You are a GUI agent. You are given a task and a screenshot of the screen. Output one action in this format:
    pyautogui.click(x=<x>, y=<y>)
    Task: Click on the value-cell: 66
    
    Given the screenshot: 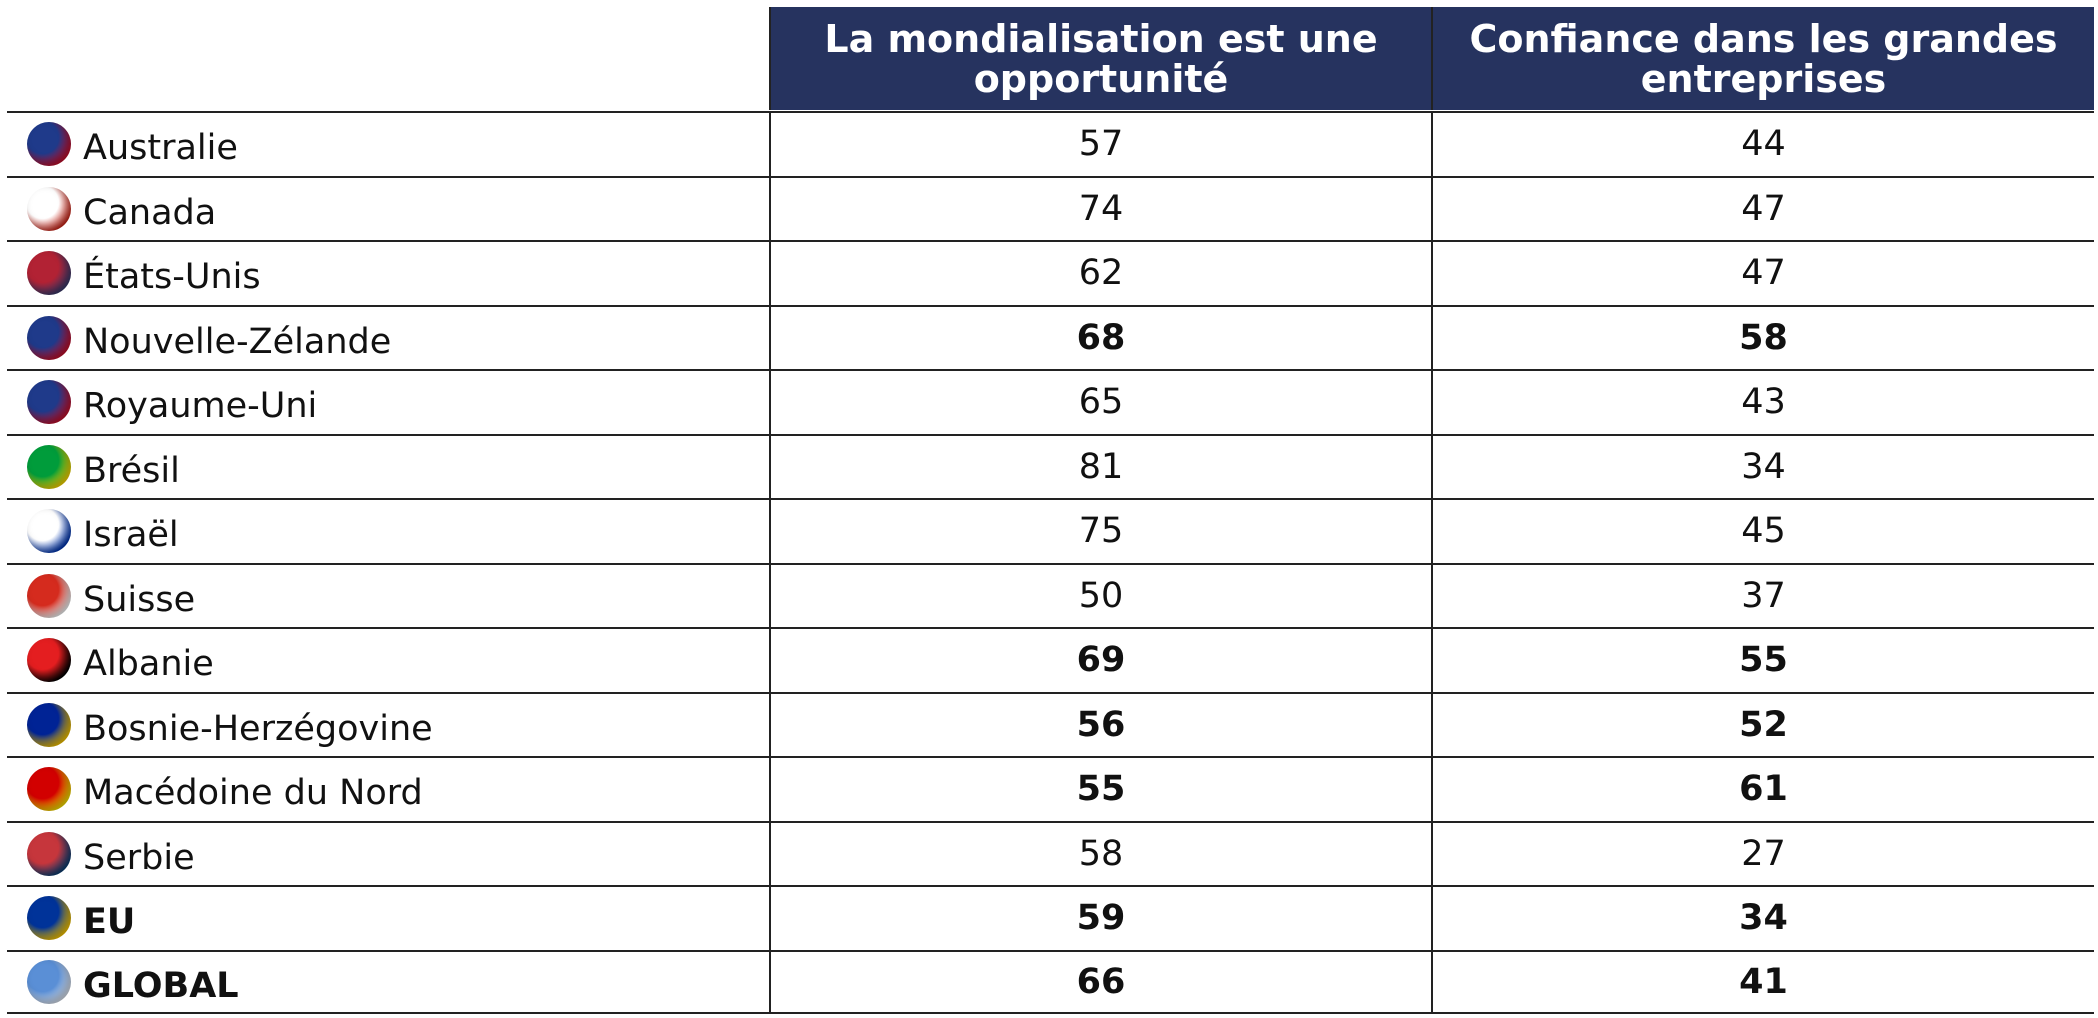 What is the action you would take?
    pyautogui.click(x=1100, y=981)
    